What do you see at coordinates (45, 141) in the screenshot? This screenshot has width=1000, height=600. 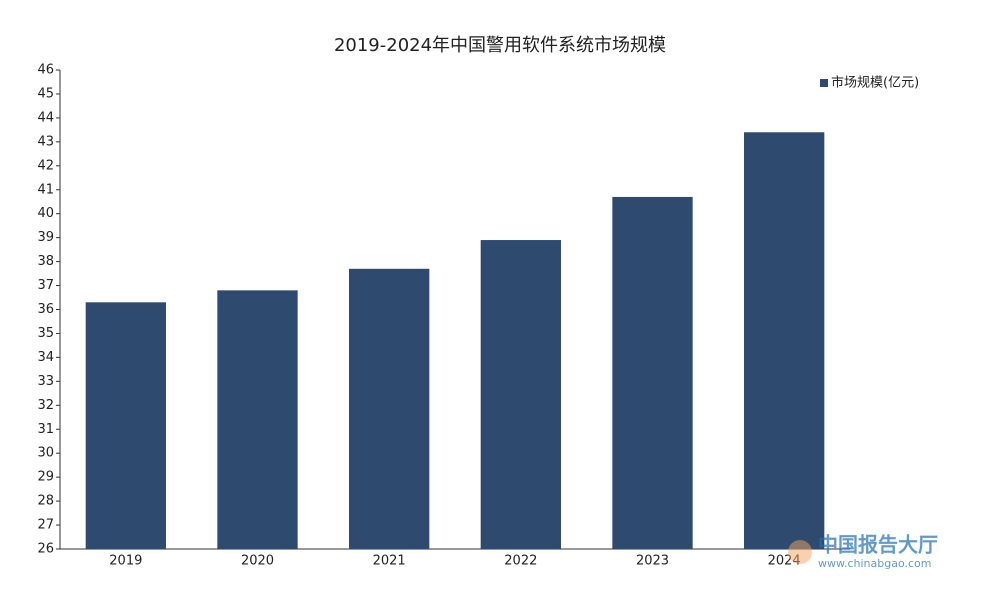 I see `y-tick-label: 43` at bounding box center [45, 141].